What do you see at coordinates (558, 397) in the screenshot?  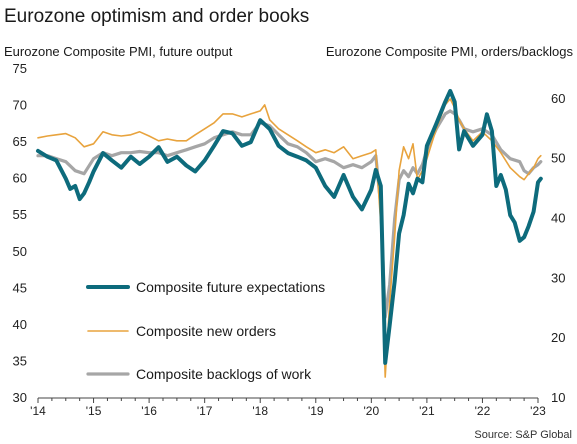 I see `right-tick-label: 10` at bounding box center [558, 397].